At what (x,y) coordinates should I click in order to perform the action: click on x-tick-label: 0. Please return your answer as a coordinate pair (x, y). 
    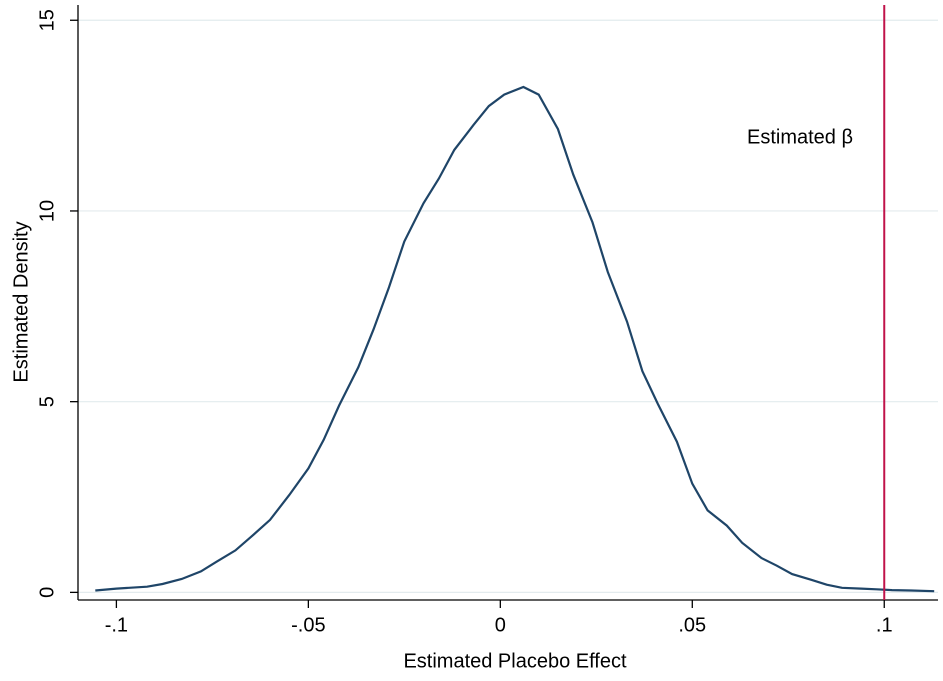
    Looking at the image, I should click on (500, 625).